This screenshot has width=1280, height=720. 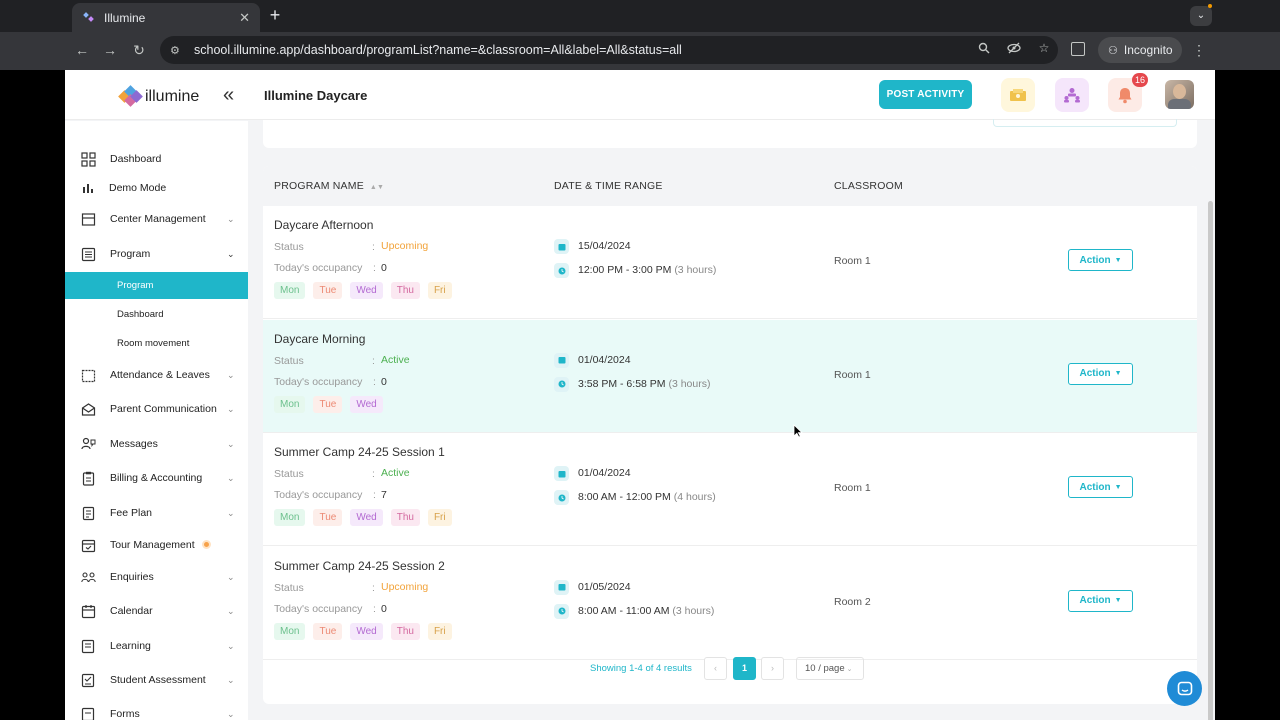 I want to click on omnibox-actions: ☆, so click(x=1014, y=48).